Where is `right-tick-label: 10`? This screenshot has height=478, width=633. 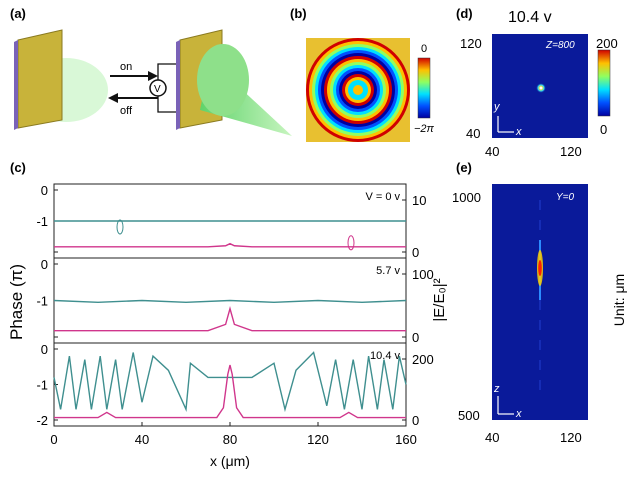 right-tick-label: 10 is located at coordinates (419, 200).